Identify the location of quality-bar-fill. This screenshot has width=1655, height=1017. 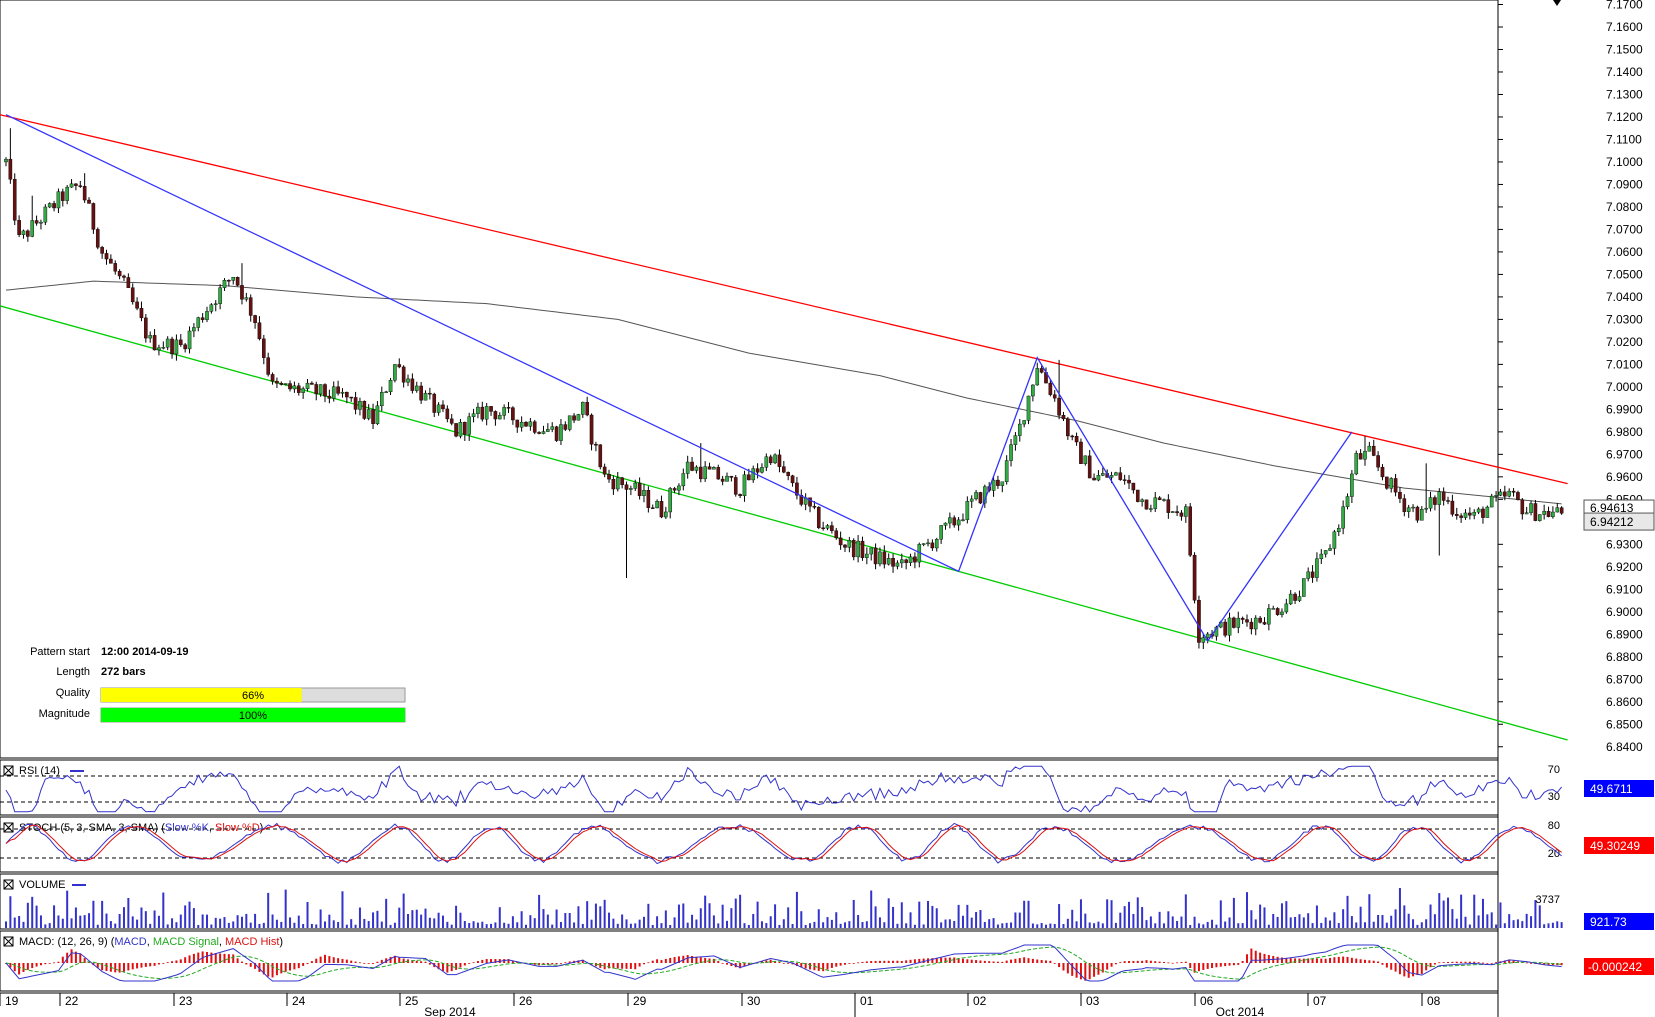
(201, 695).